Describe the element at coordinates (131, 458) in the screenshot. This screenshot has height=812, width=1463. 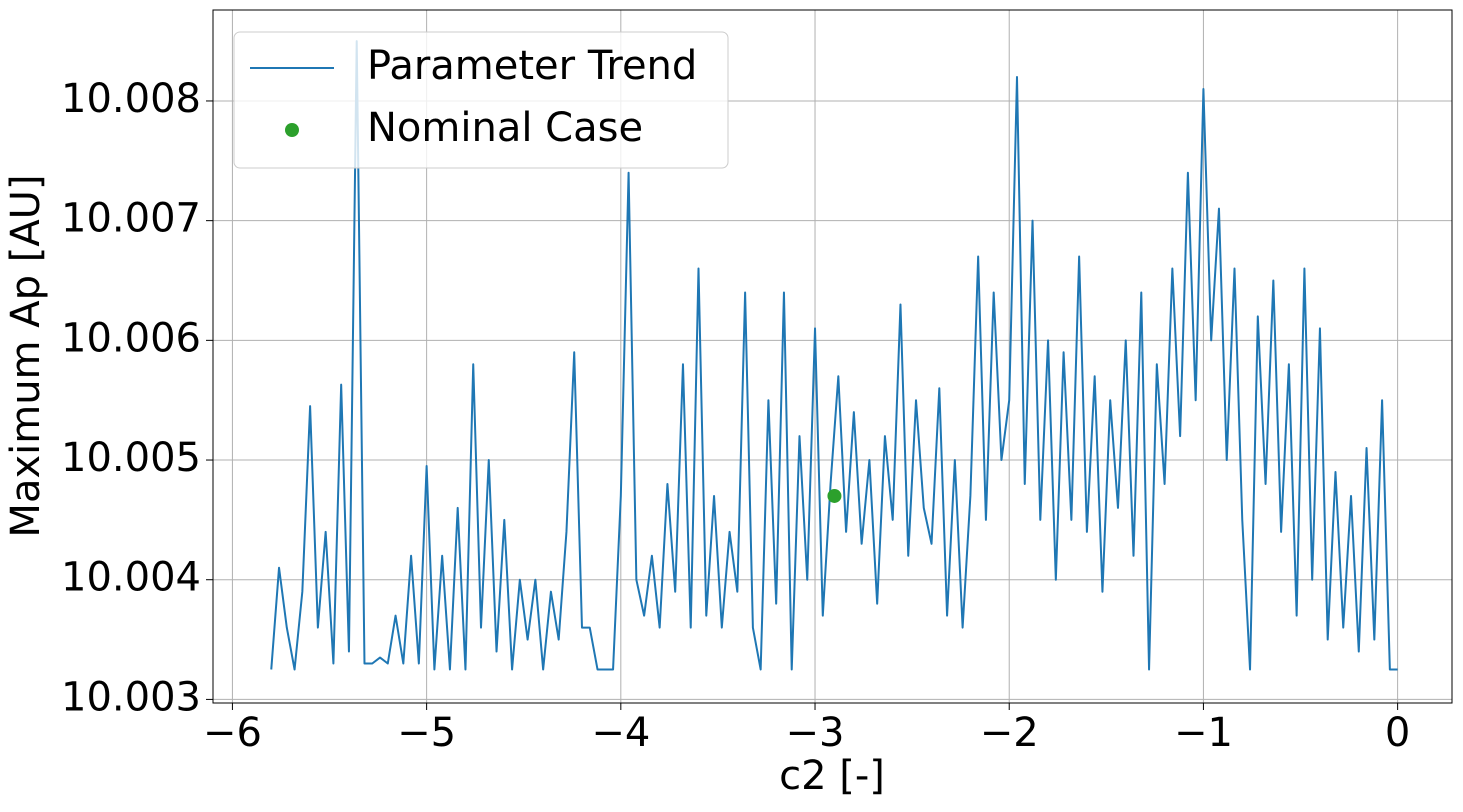
I see `y-tick-label: 10.005` at that location.